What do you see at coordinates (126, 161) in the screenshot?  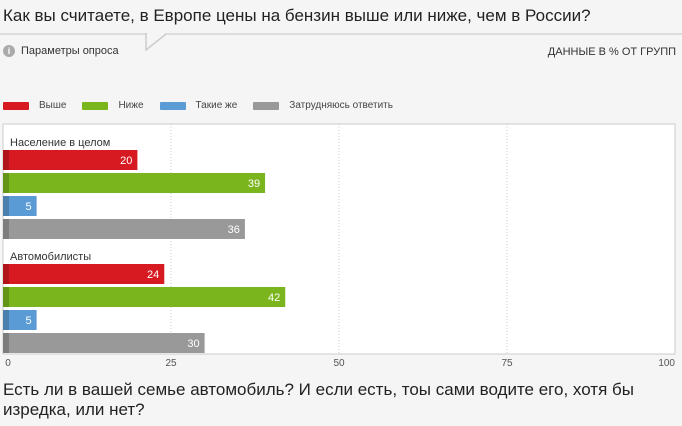 I see `bar-value-label: 20` at bounding box center [126, 161].